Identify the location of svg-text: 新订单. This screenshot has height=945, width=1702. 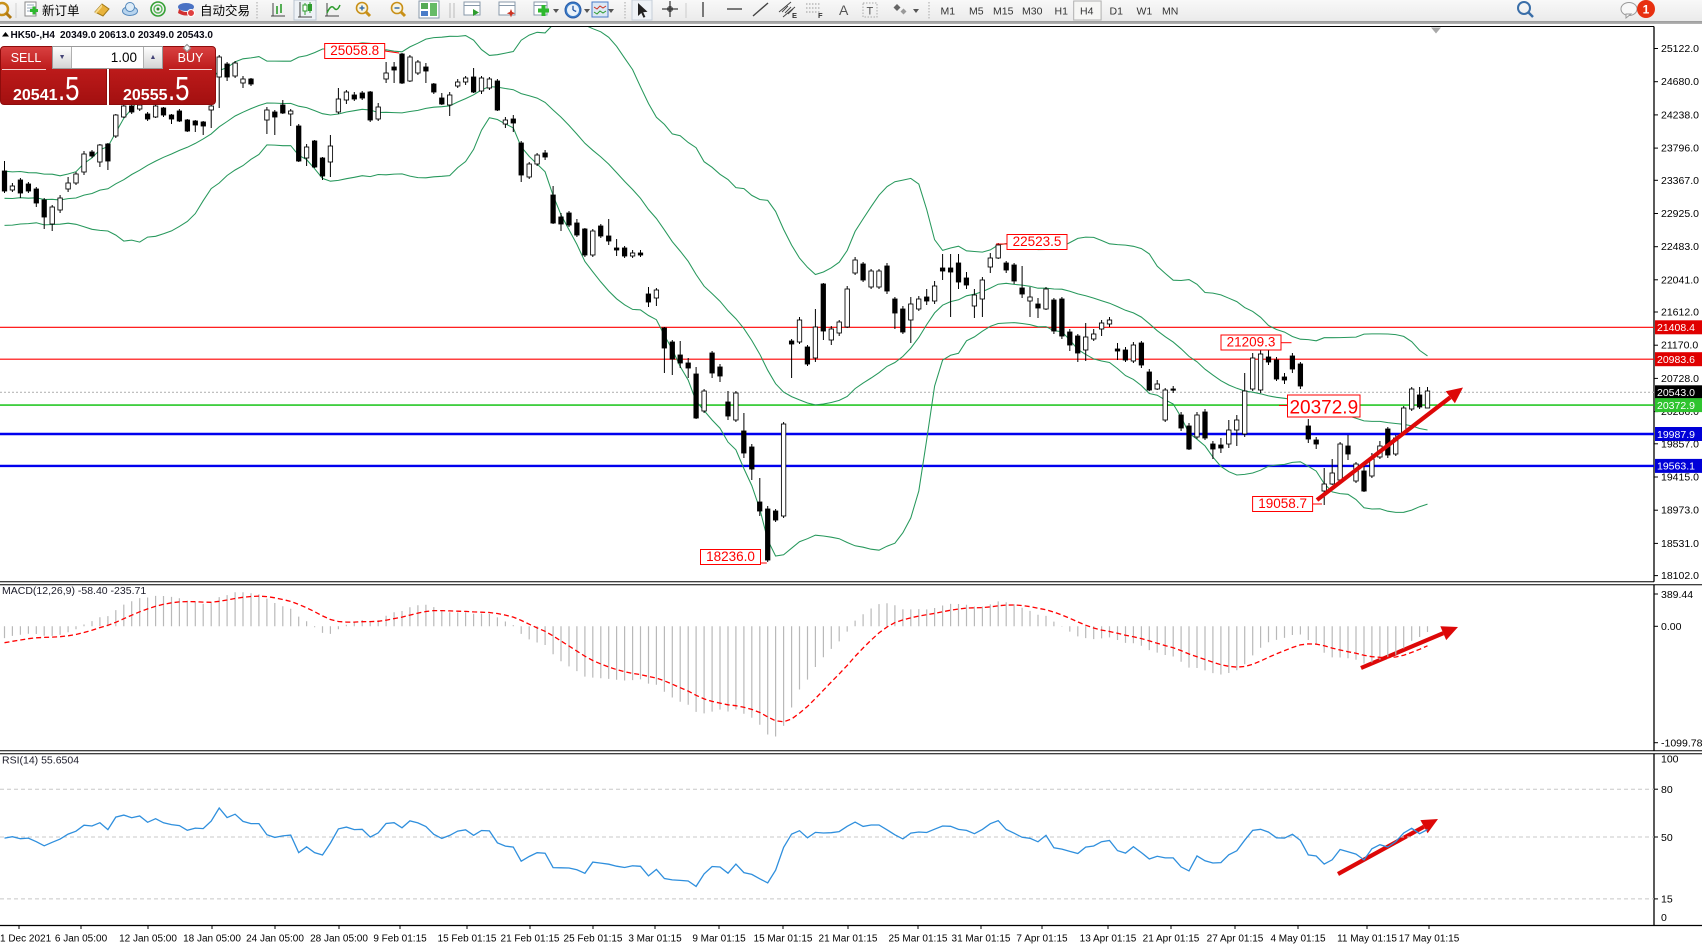
(61, 10).